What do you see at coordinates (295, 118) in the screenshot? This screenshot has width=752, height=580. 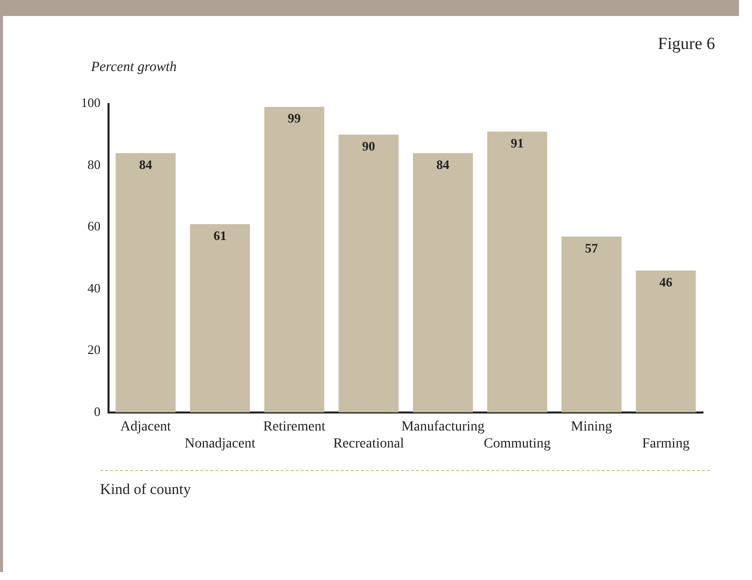 I see `data-label: 99` at bounding box center [295, 118].